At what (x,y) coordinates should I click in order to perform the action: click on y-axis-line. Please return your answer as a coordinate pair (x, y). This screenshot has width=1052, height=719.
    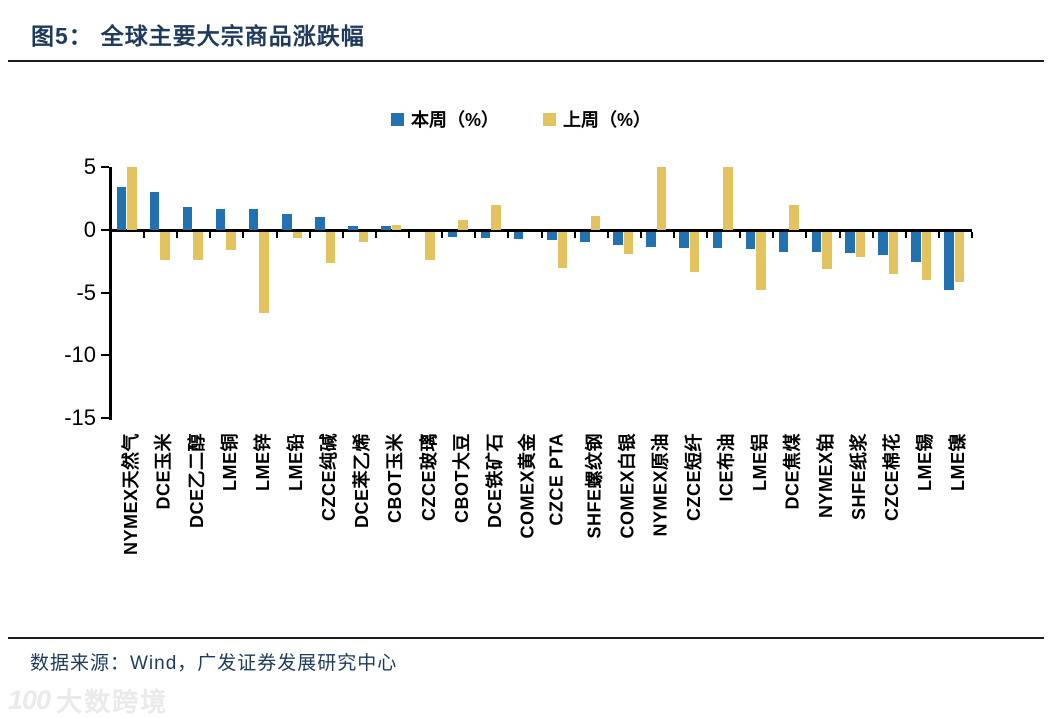
    Looking at the image, I should click on (110, 293).